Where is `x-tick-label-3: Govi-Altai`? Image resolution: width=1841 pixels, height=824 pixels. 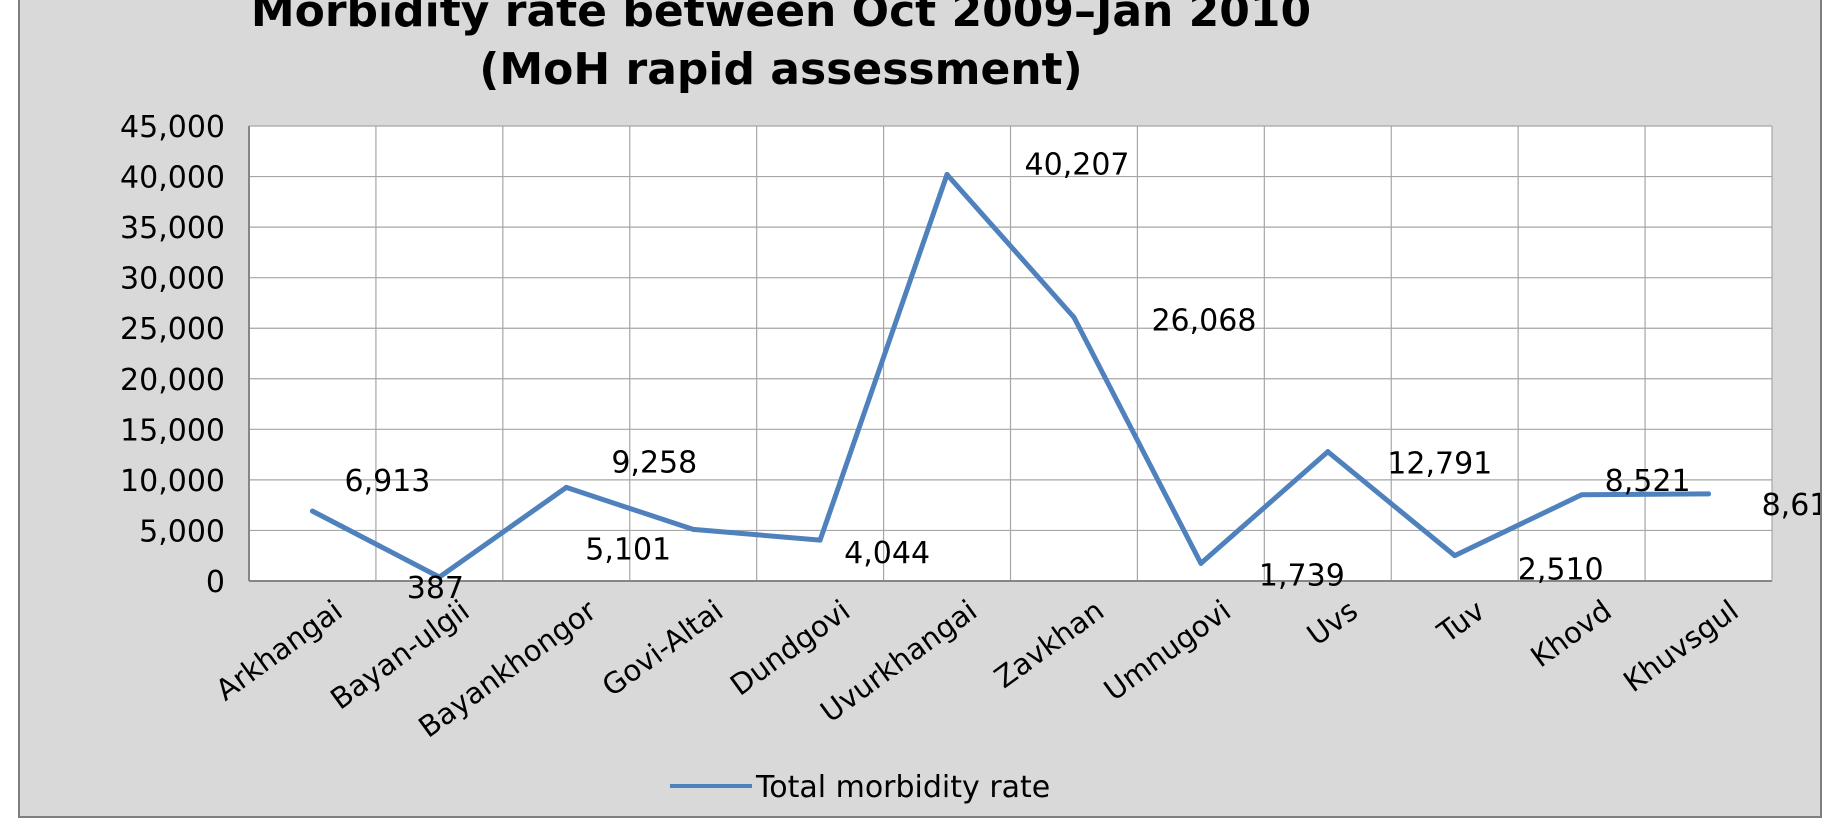 x-tick-label-3: Govi-Altai is located at coordinates (663, 648).